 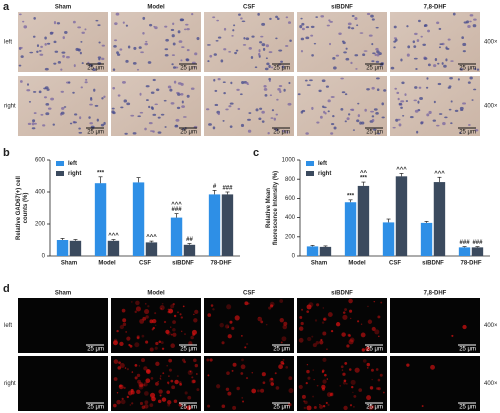 I want to click on column-header: 7,8-DHF, so click(x=435, y=294).